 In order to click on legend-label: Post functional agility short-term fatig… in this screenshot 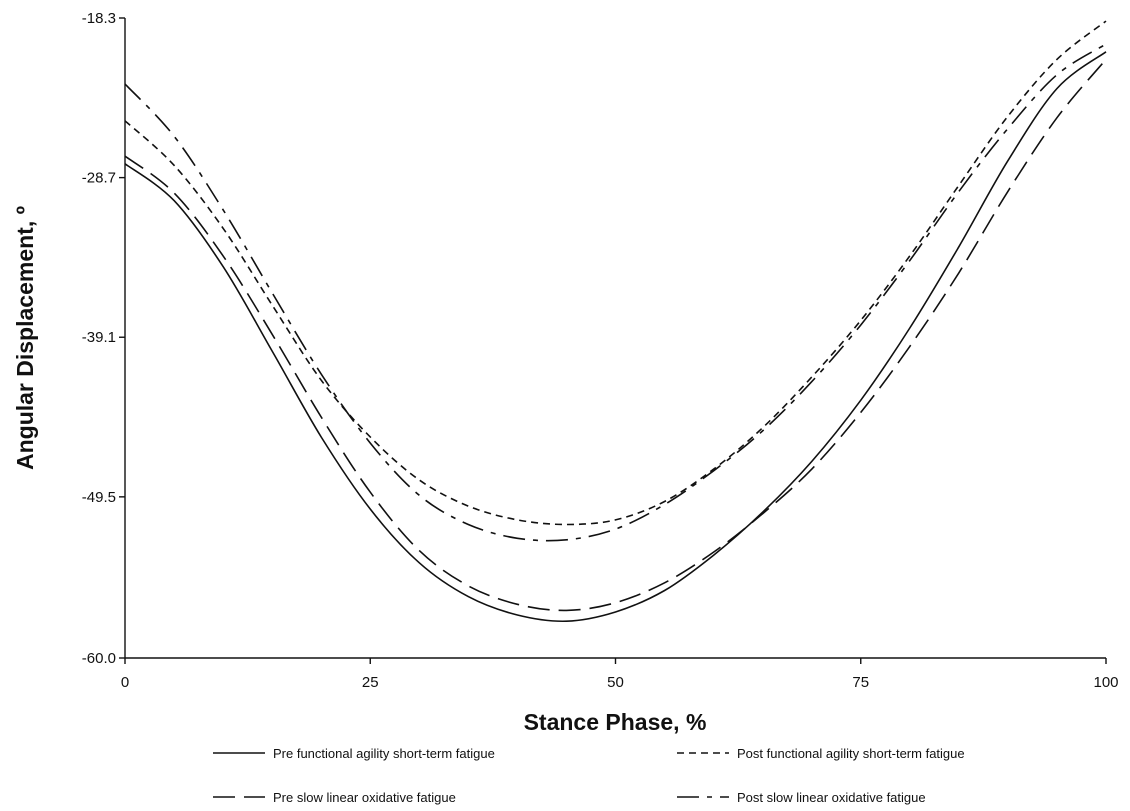, I will do `click(851, 753)`.